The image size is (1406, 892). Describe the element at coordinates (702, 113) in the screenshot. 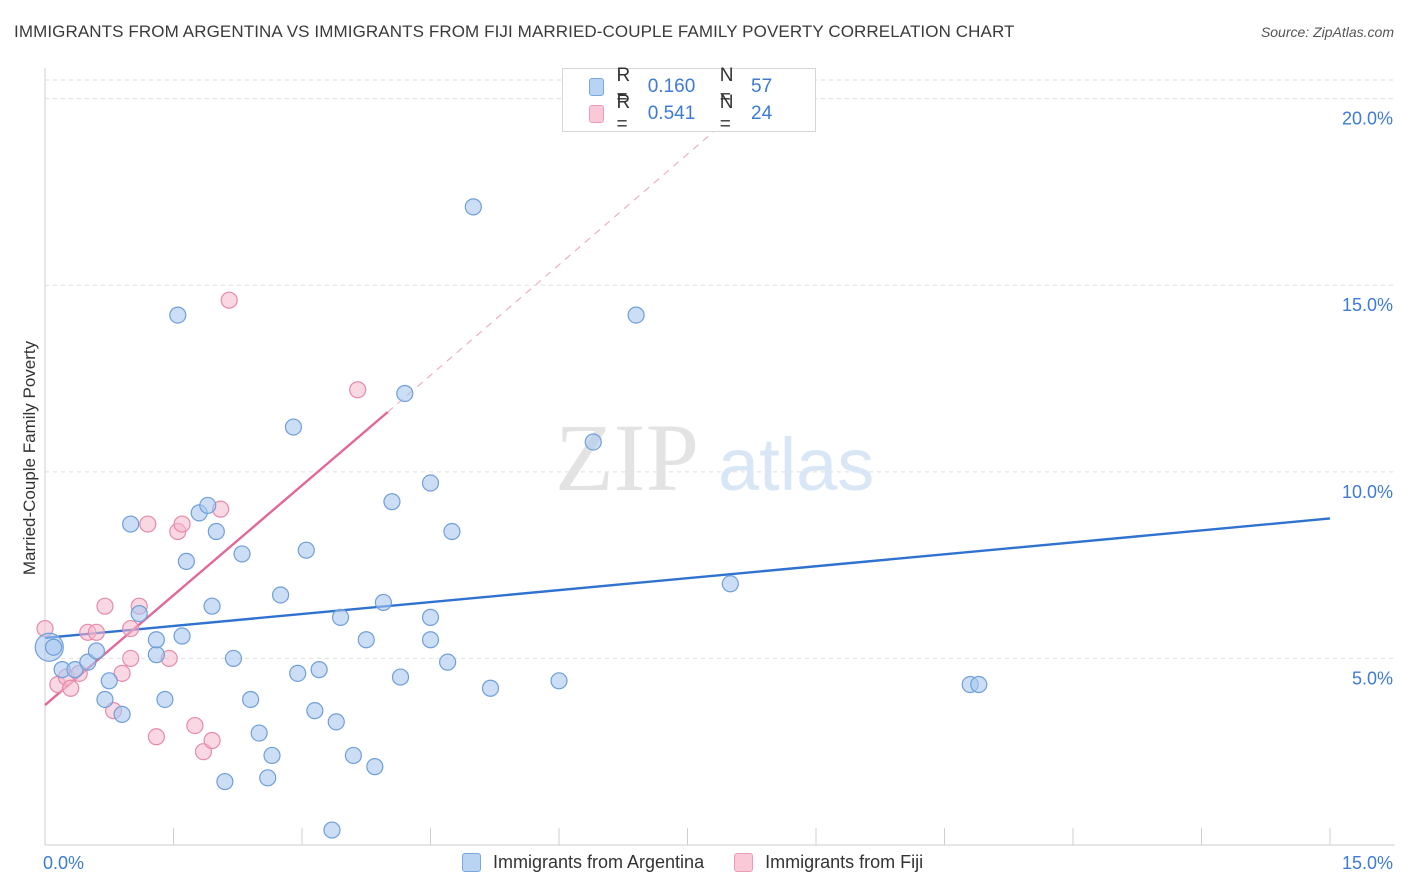

I see `legend-row-fiji: R = 0.541 N = 24` at that location.